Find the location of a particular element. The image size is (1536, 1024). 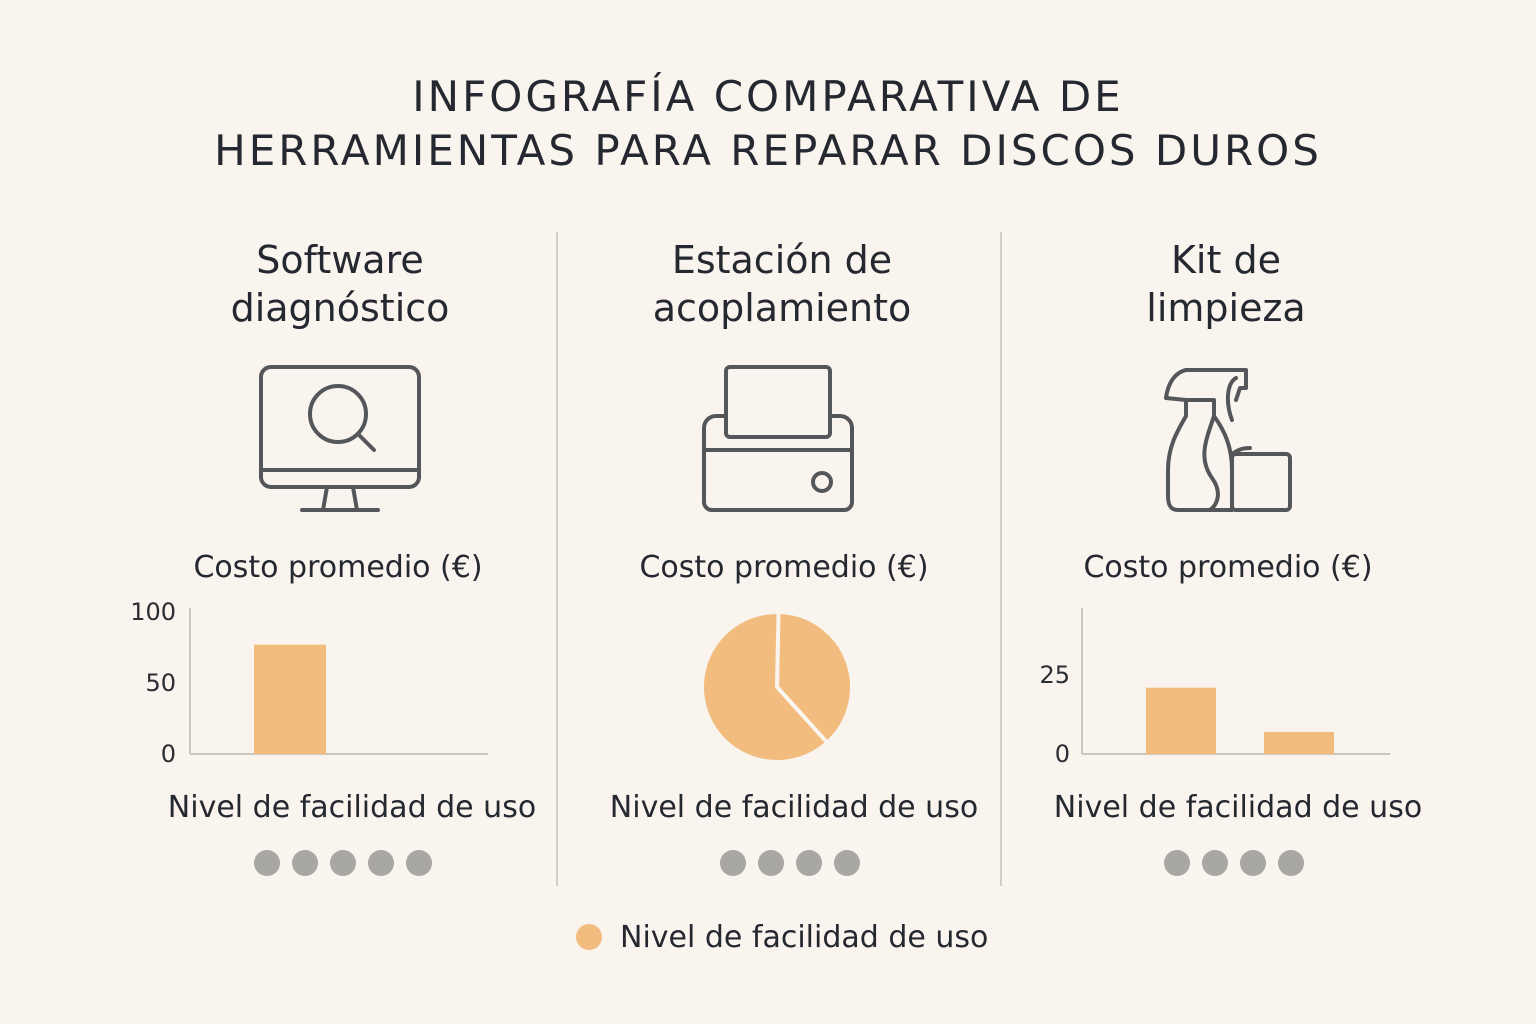

column-title-software: Software diagnóstico is located at coordinates (340, 284).